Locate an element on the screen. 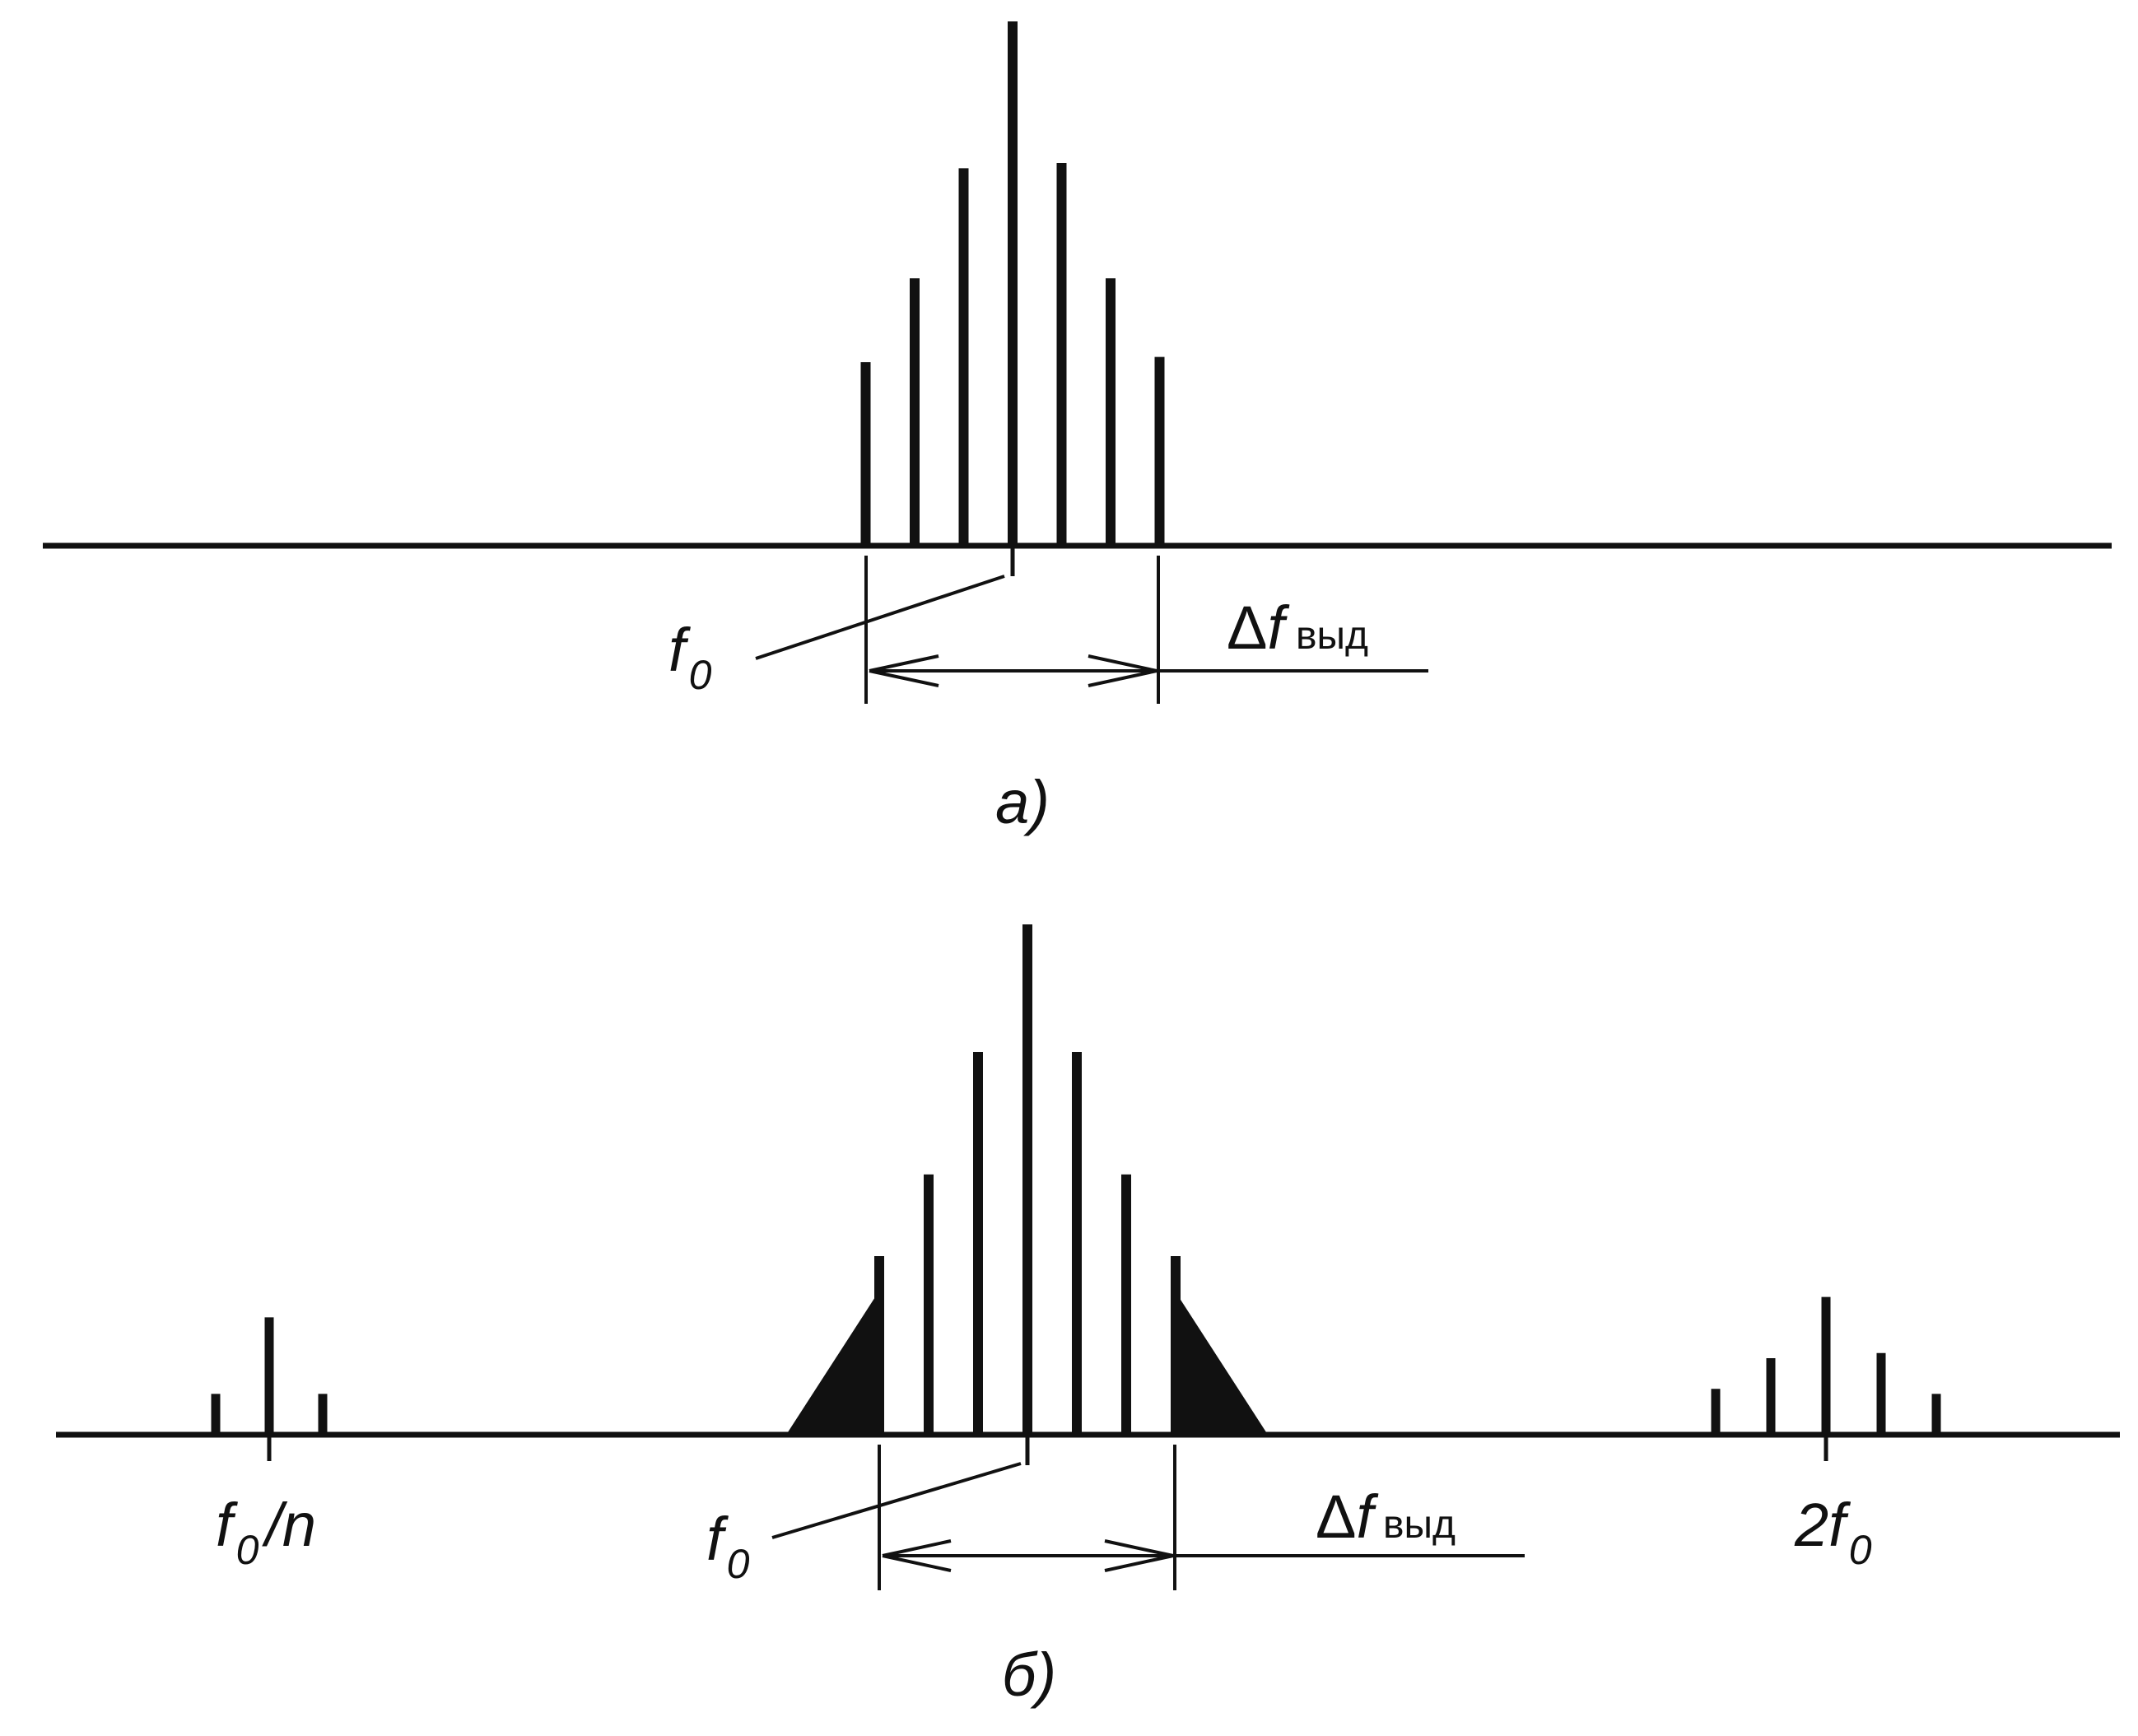 The height and width of the screenshot is (1736, 2138). panel-b-center-spectral-lines is located at coordinates (1027, 1180).